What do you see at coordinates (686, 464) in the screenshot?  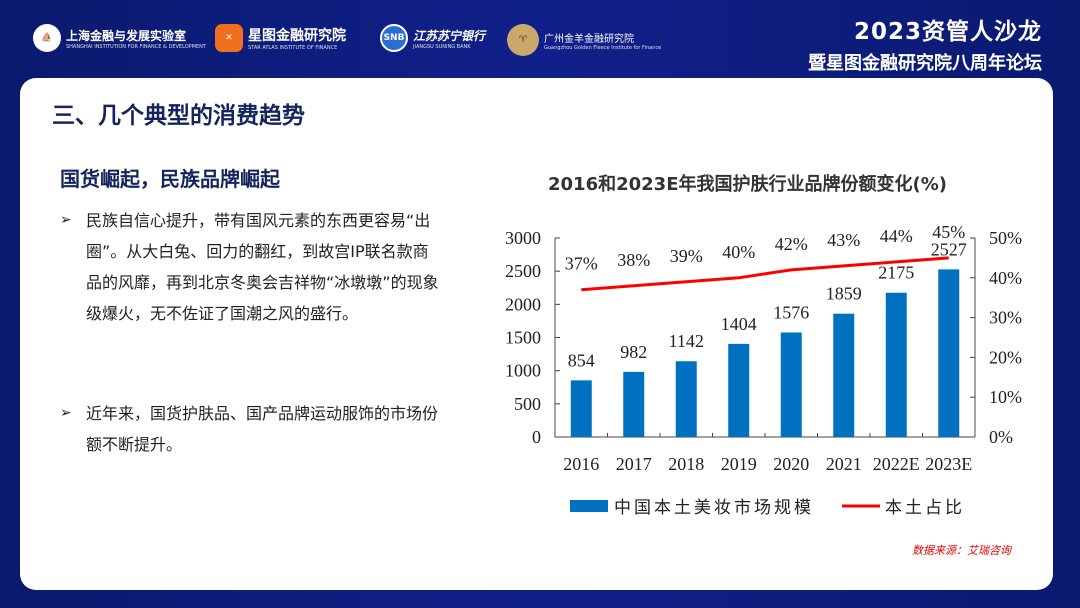 I see `x-tick-label: 2018` at bounding box center [686, 464].